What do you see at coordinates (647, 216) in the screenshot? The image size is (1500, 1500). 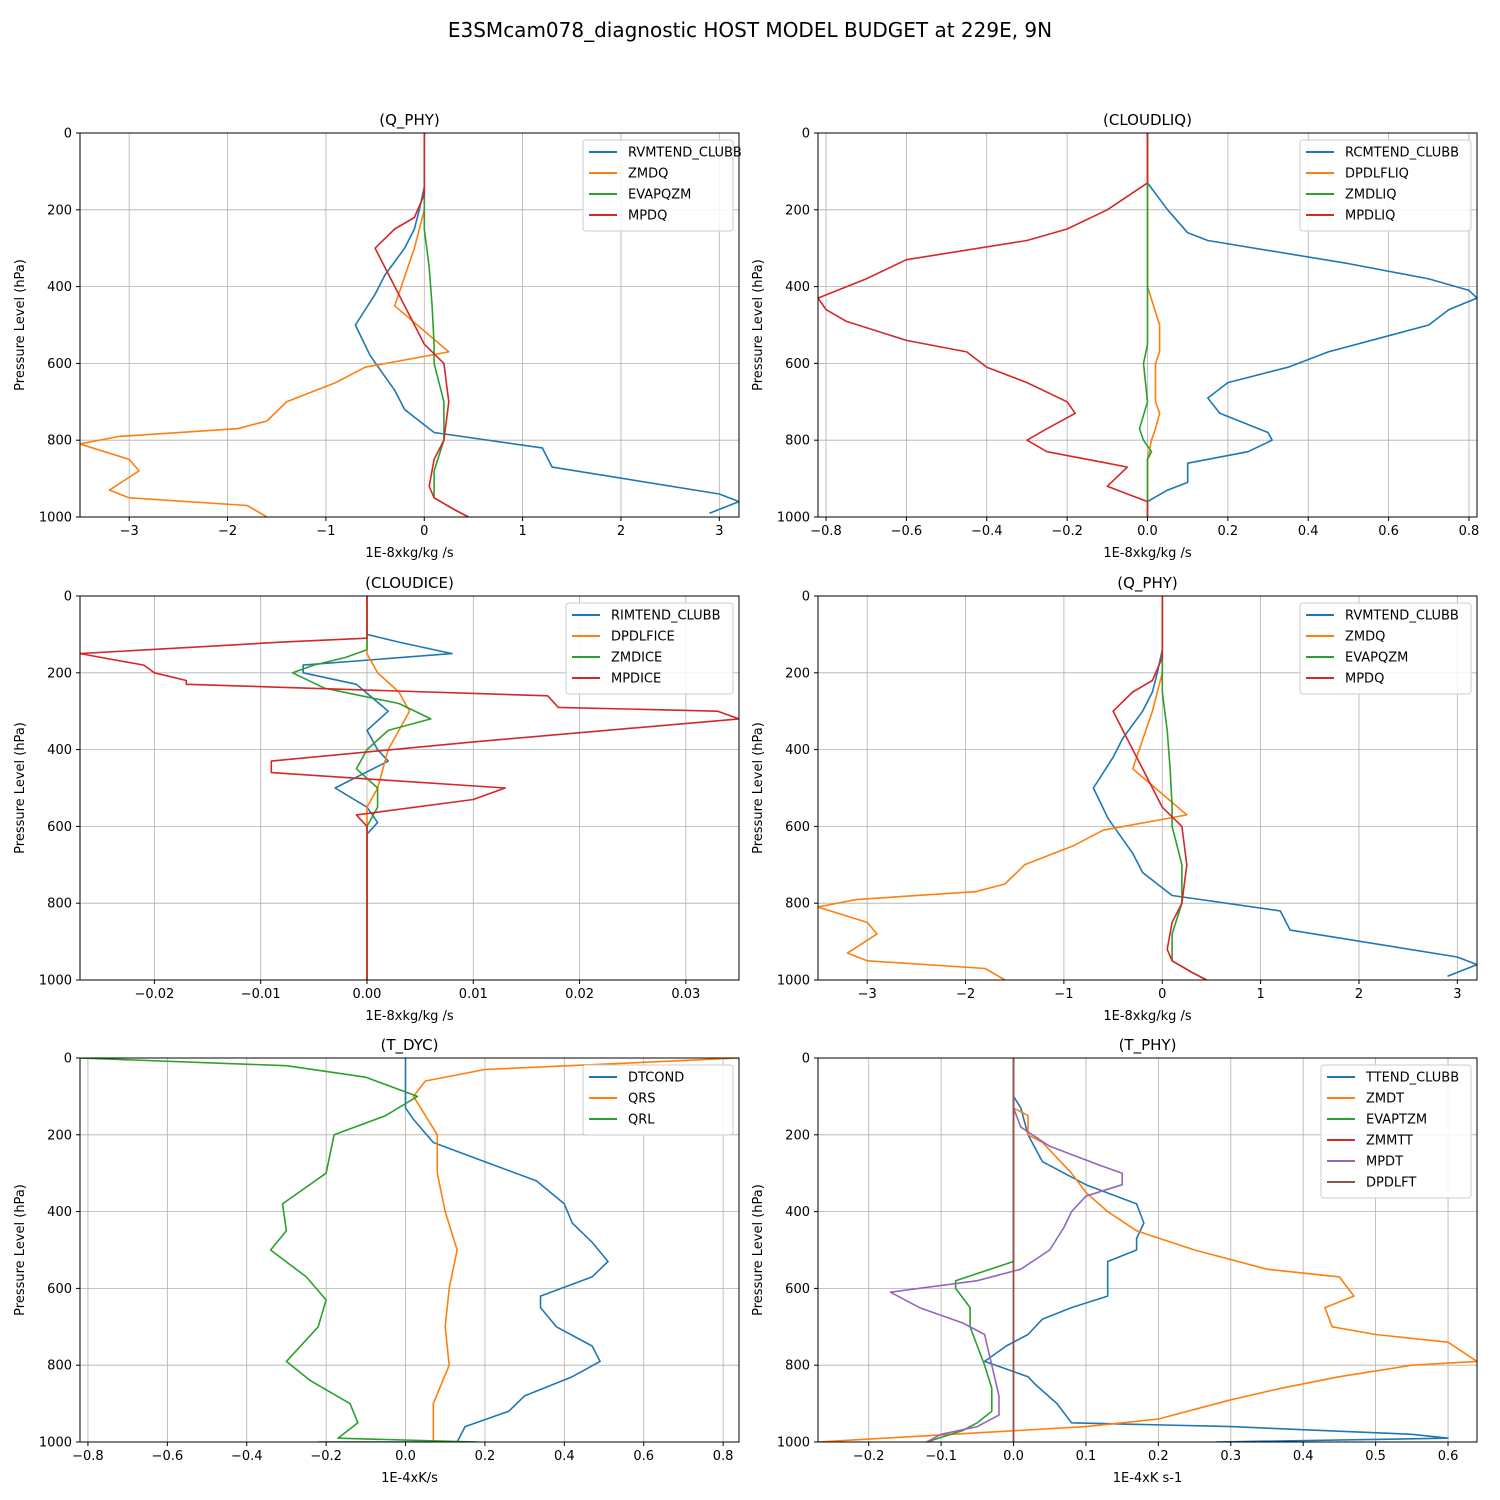 I see `legend-entry: MPDQ` at bounding box center [647, 216].